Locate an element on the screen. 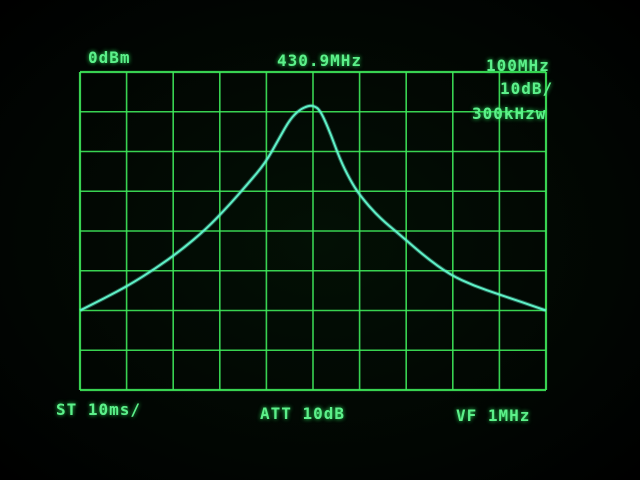  span: 100MHz is located at coordinates (518, 65).